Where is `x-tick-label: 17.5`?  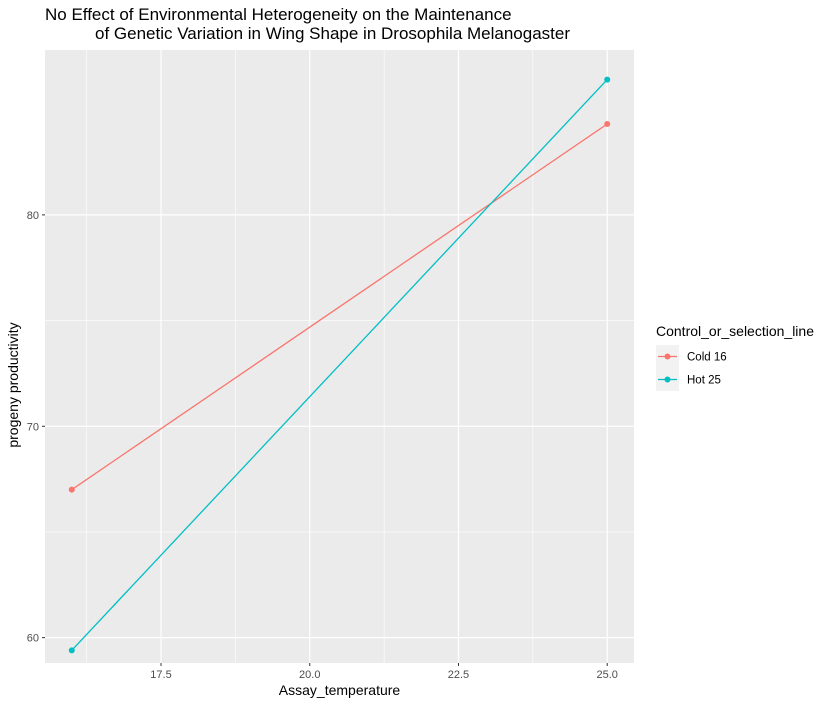
x-tick-label: 17.5 is located at coordinates (160, 675).